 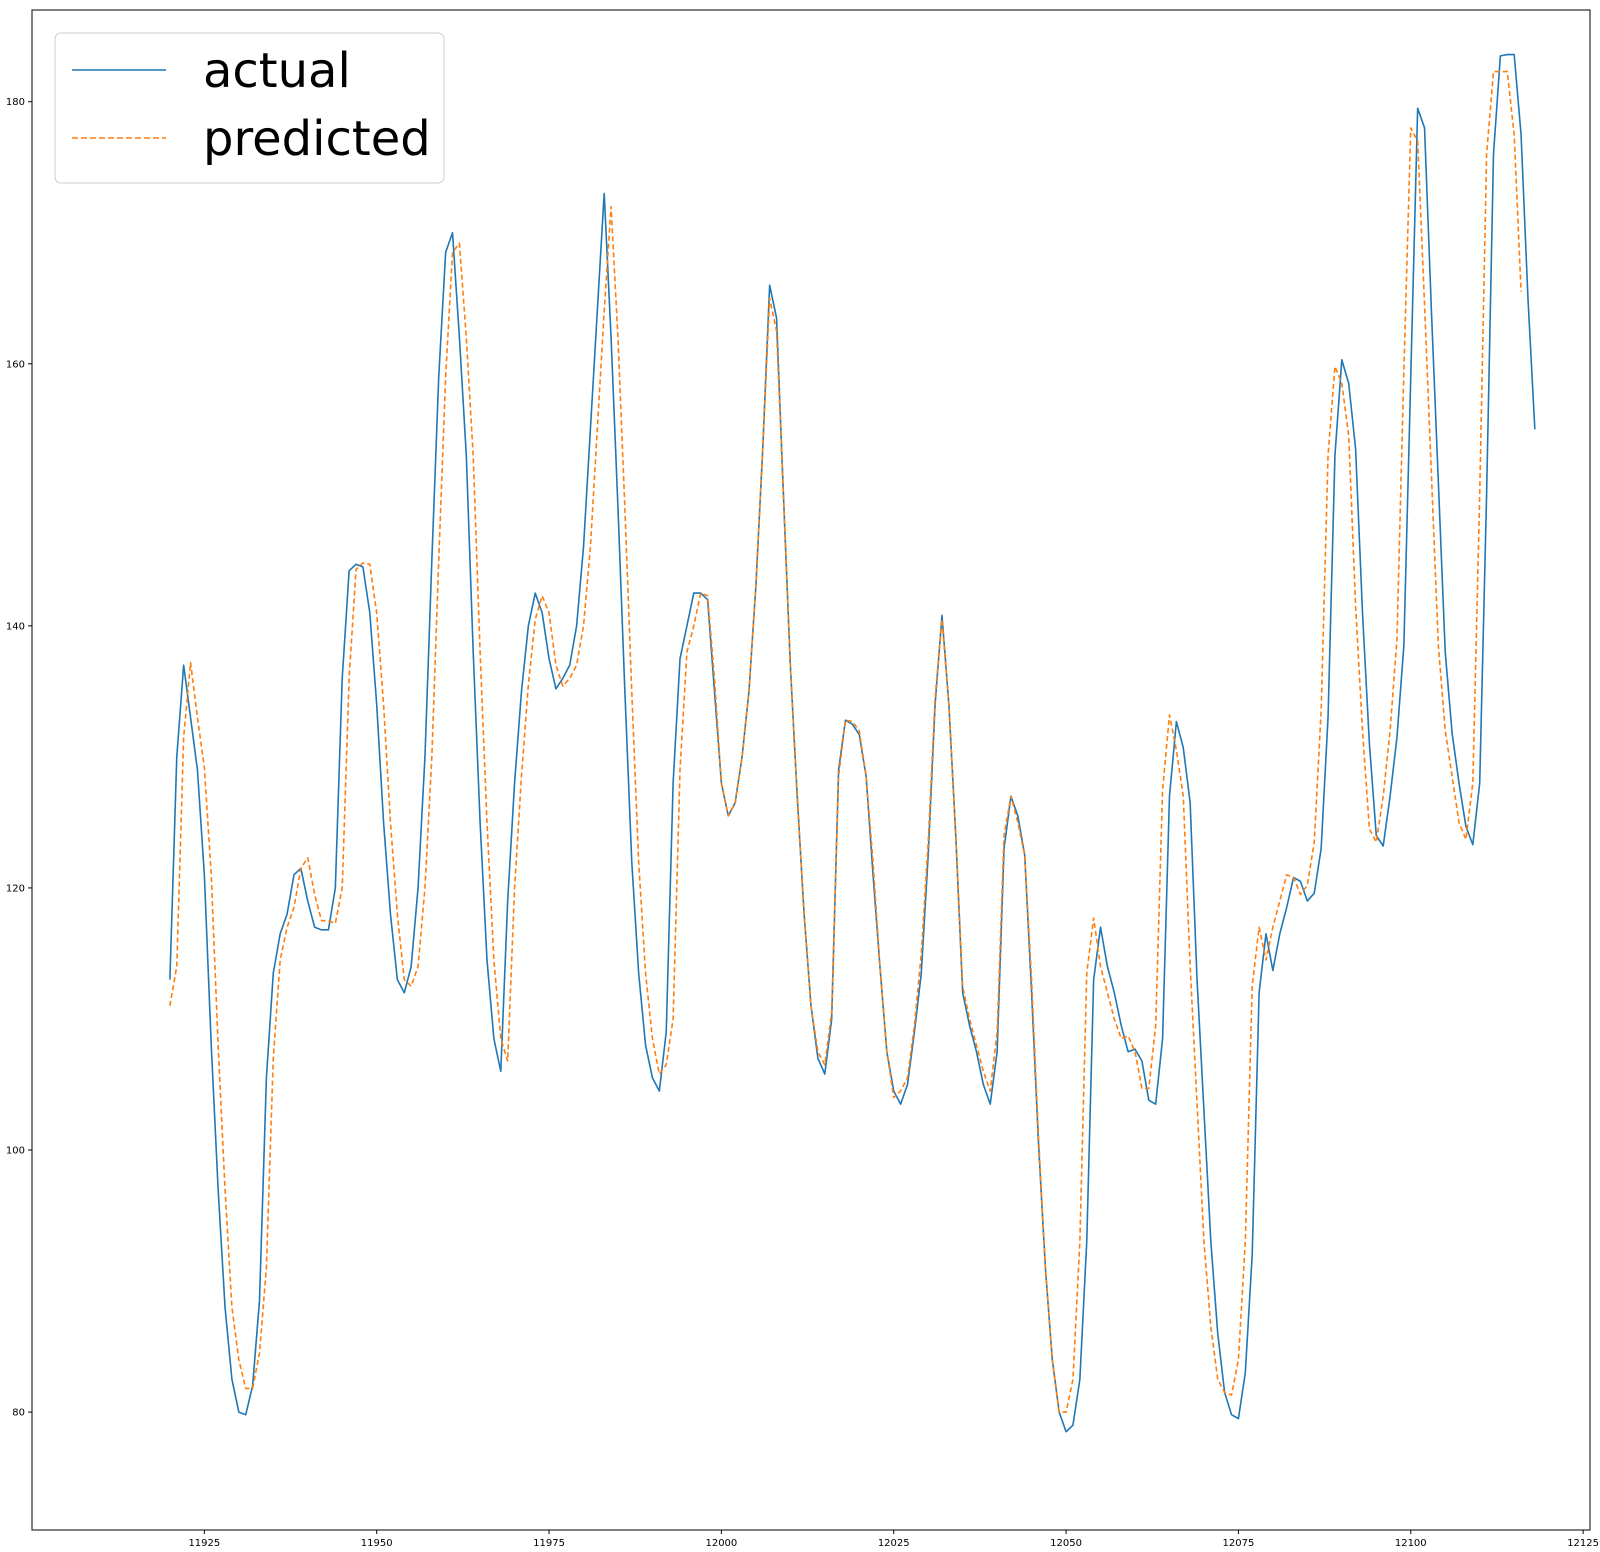 I want to click on x-tick-label: 12125, so click(x=1583, y=1543).